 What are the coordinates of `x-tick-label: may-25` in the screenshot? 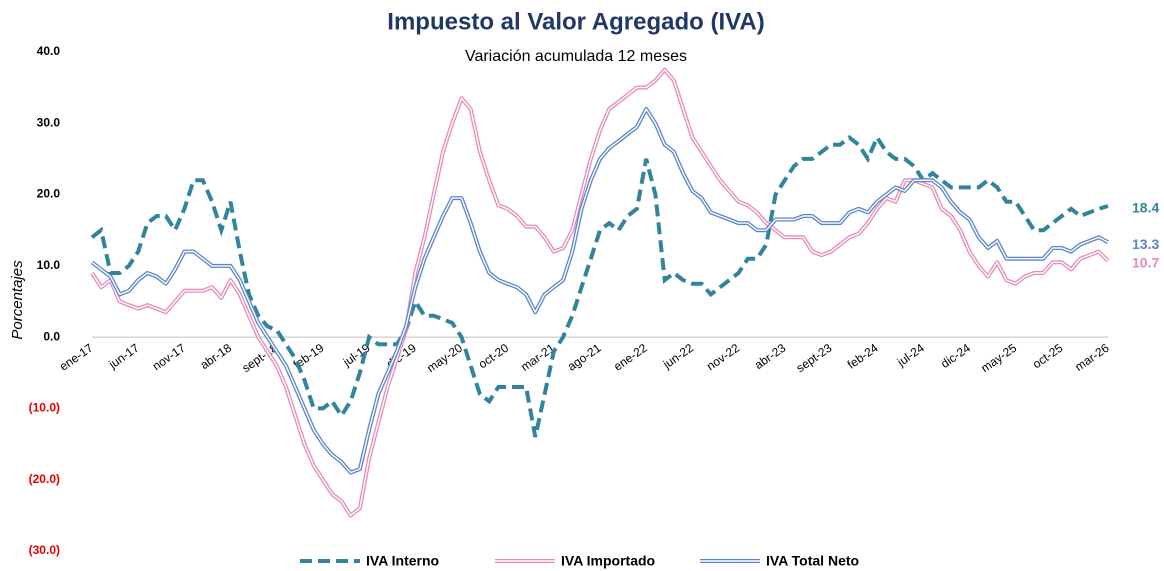 It's located at (998, 358).